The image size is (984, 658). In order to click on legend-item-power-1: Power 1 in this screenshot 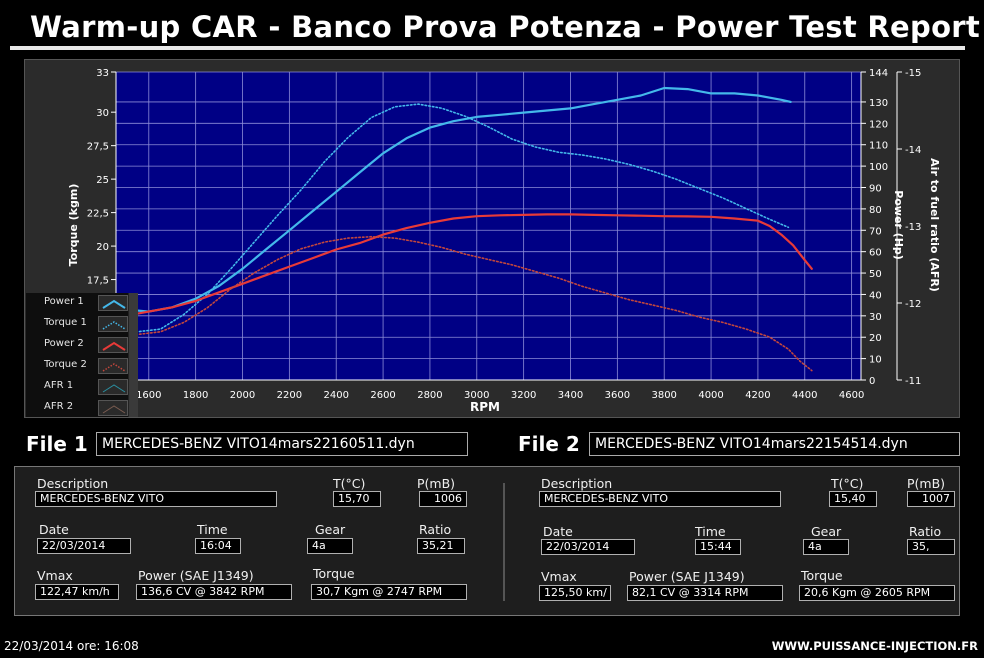, I will do `click(82, 303)`.